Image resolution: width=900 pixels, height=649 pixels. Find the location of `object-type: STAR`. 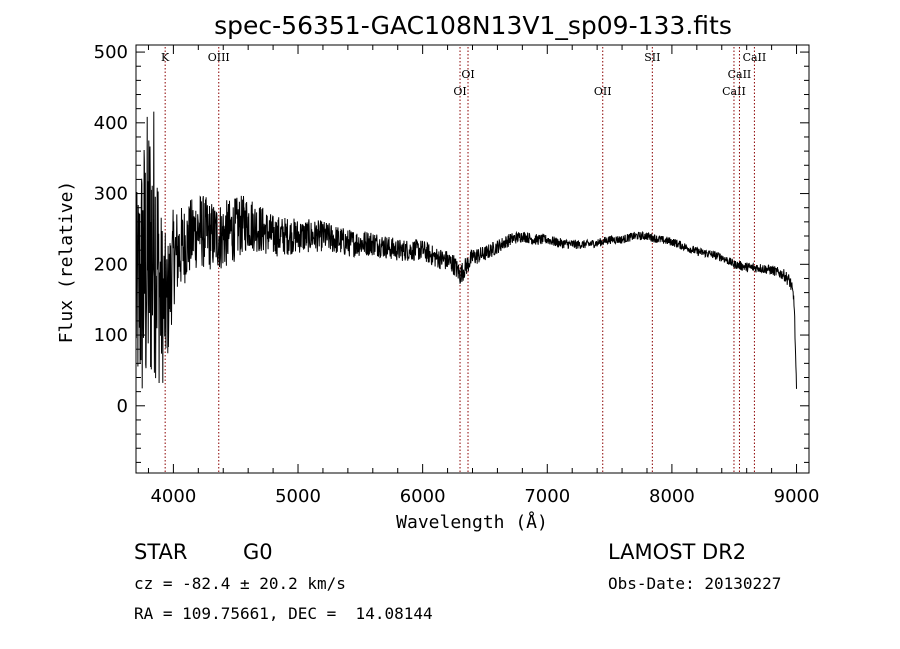

object-type: STAR is located at coordinates (161, 552).